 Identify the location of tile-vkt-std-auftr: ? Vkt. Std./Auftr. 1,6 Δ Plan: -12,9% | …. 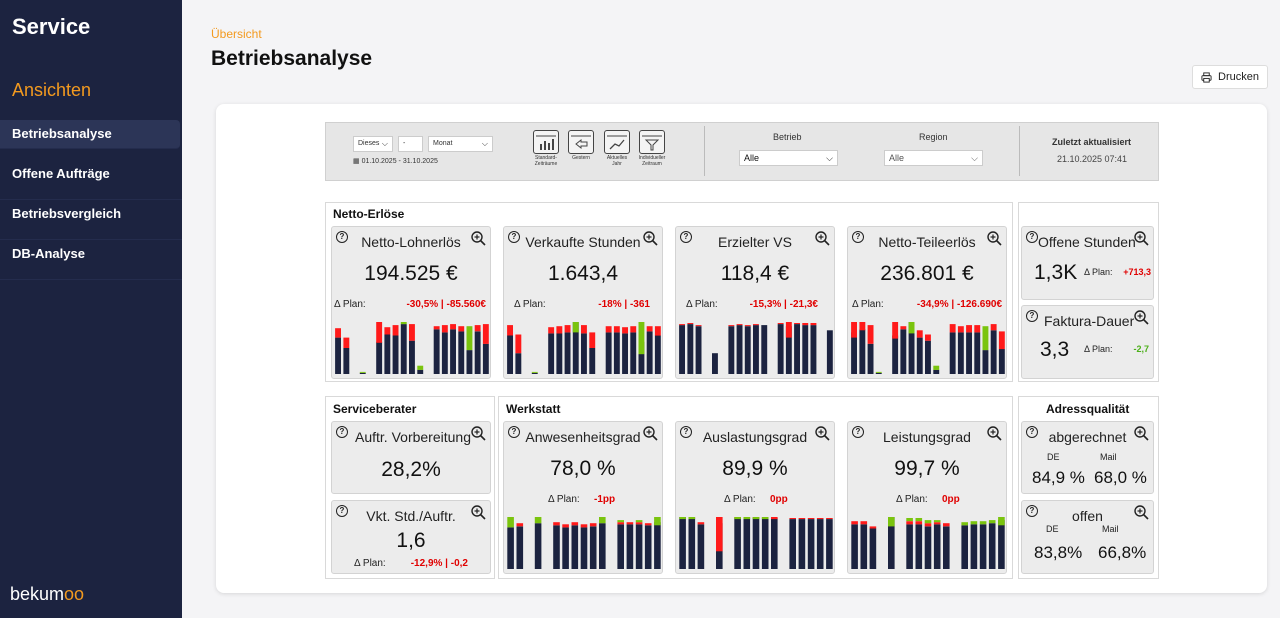
(411, 537).